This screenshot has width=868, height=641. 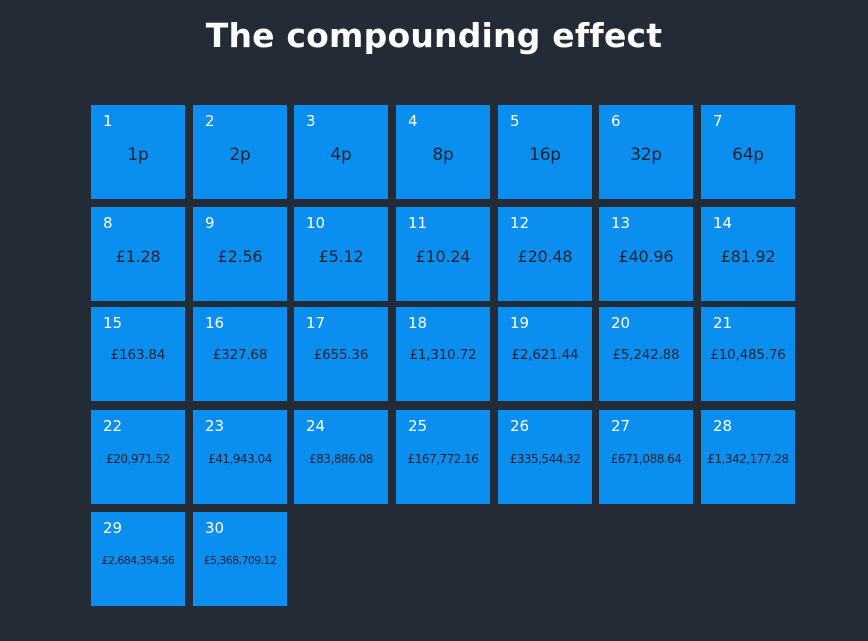 I want to click on day-tile: 19 £2,621.44, so click(x=545, y=354).